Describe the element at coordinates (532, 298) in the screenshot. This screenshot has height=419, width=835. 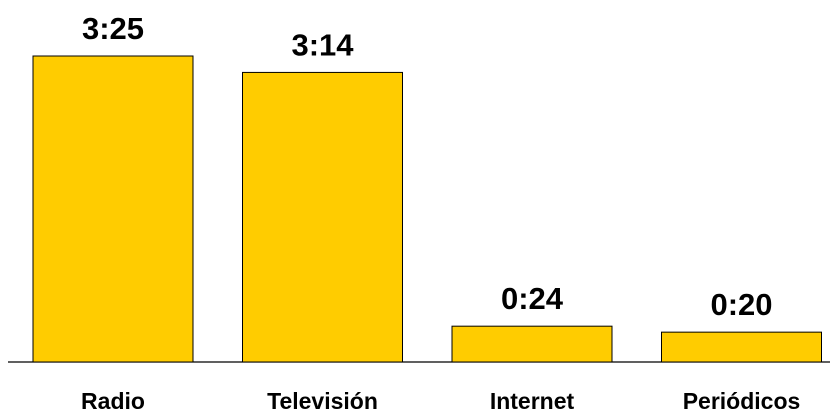
I see `value-label-internet: 0:24` at that location.